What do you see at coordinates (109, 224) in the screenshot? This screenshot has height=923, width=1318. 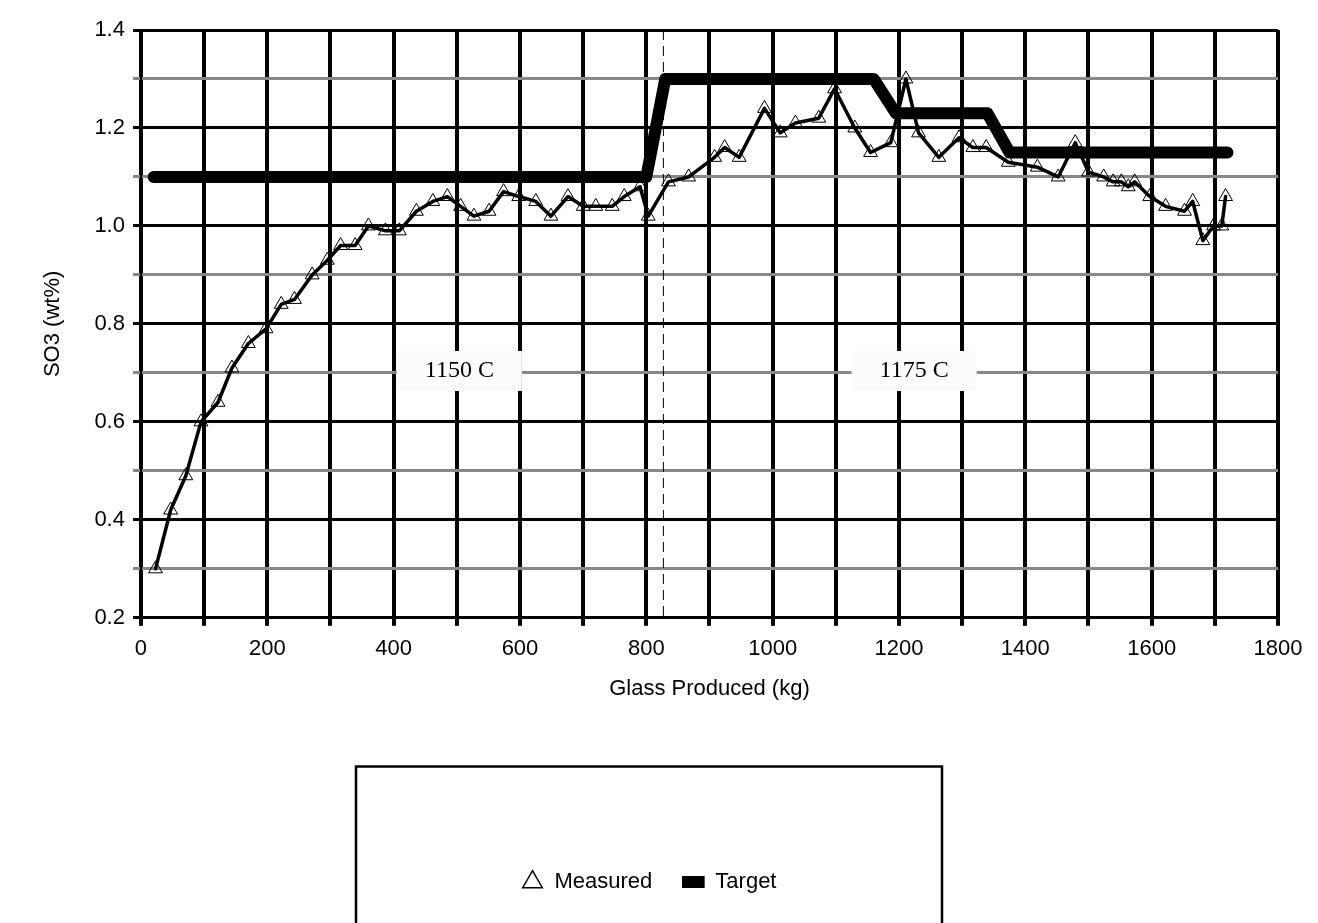 I see `y-tick-label: 1.0` at bounding box center [109, 224].